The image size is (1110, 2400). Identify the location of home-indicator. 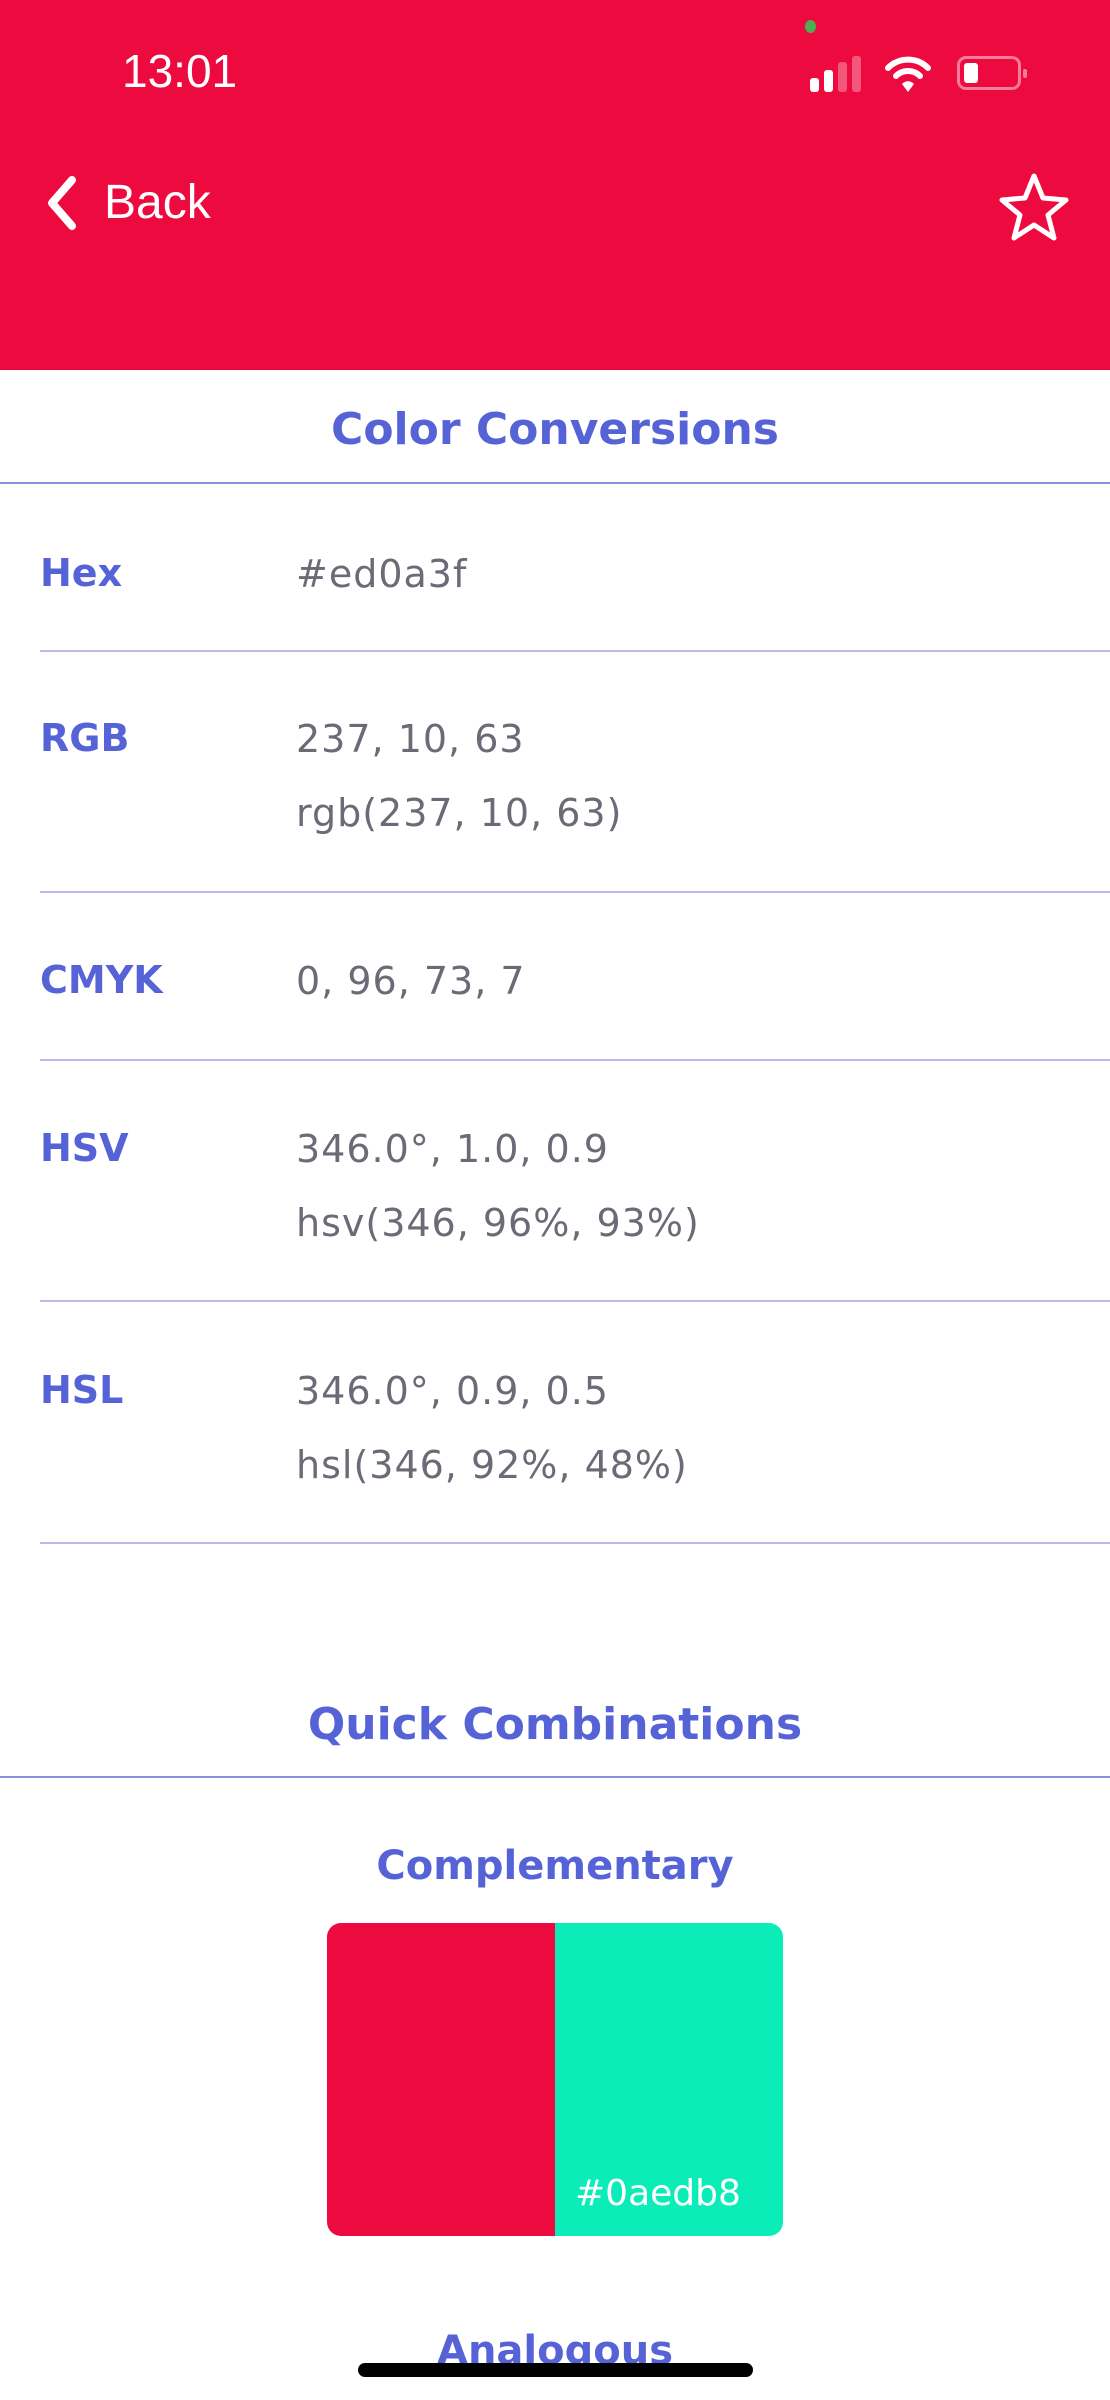
(555, 2370).